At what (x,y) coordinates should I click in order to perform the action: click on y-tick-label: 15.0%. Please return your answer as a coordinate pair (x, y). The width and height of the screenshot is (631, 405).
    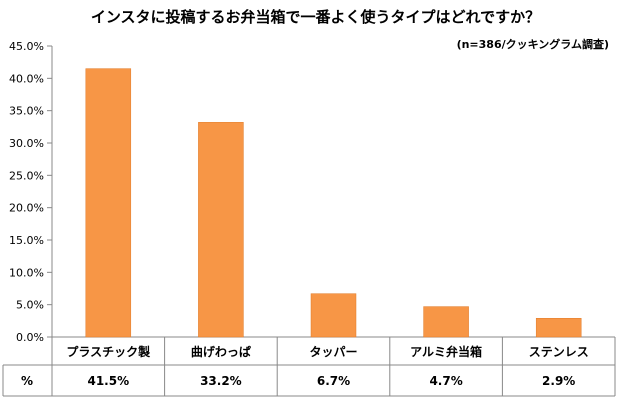
    Looking at the image, I should click on (26, 240).